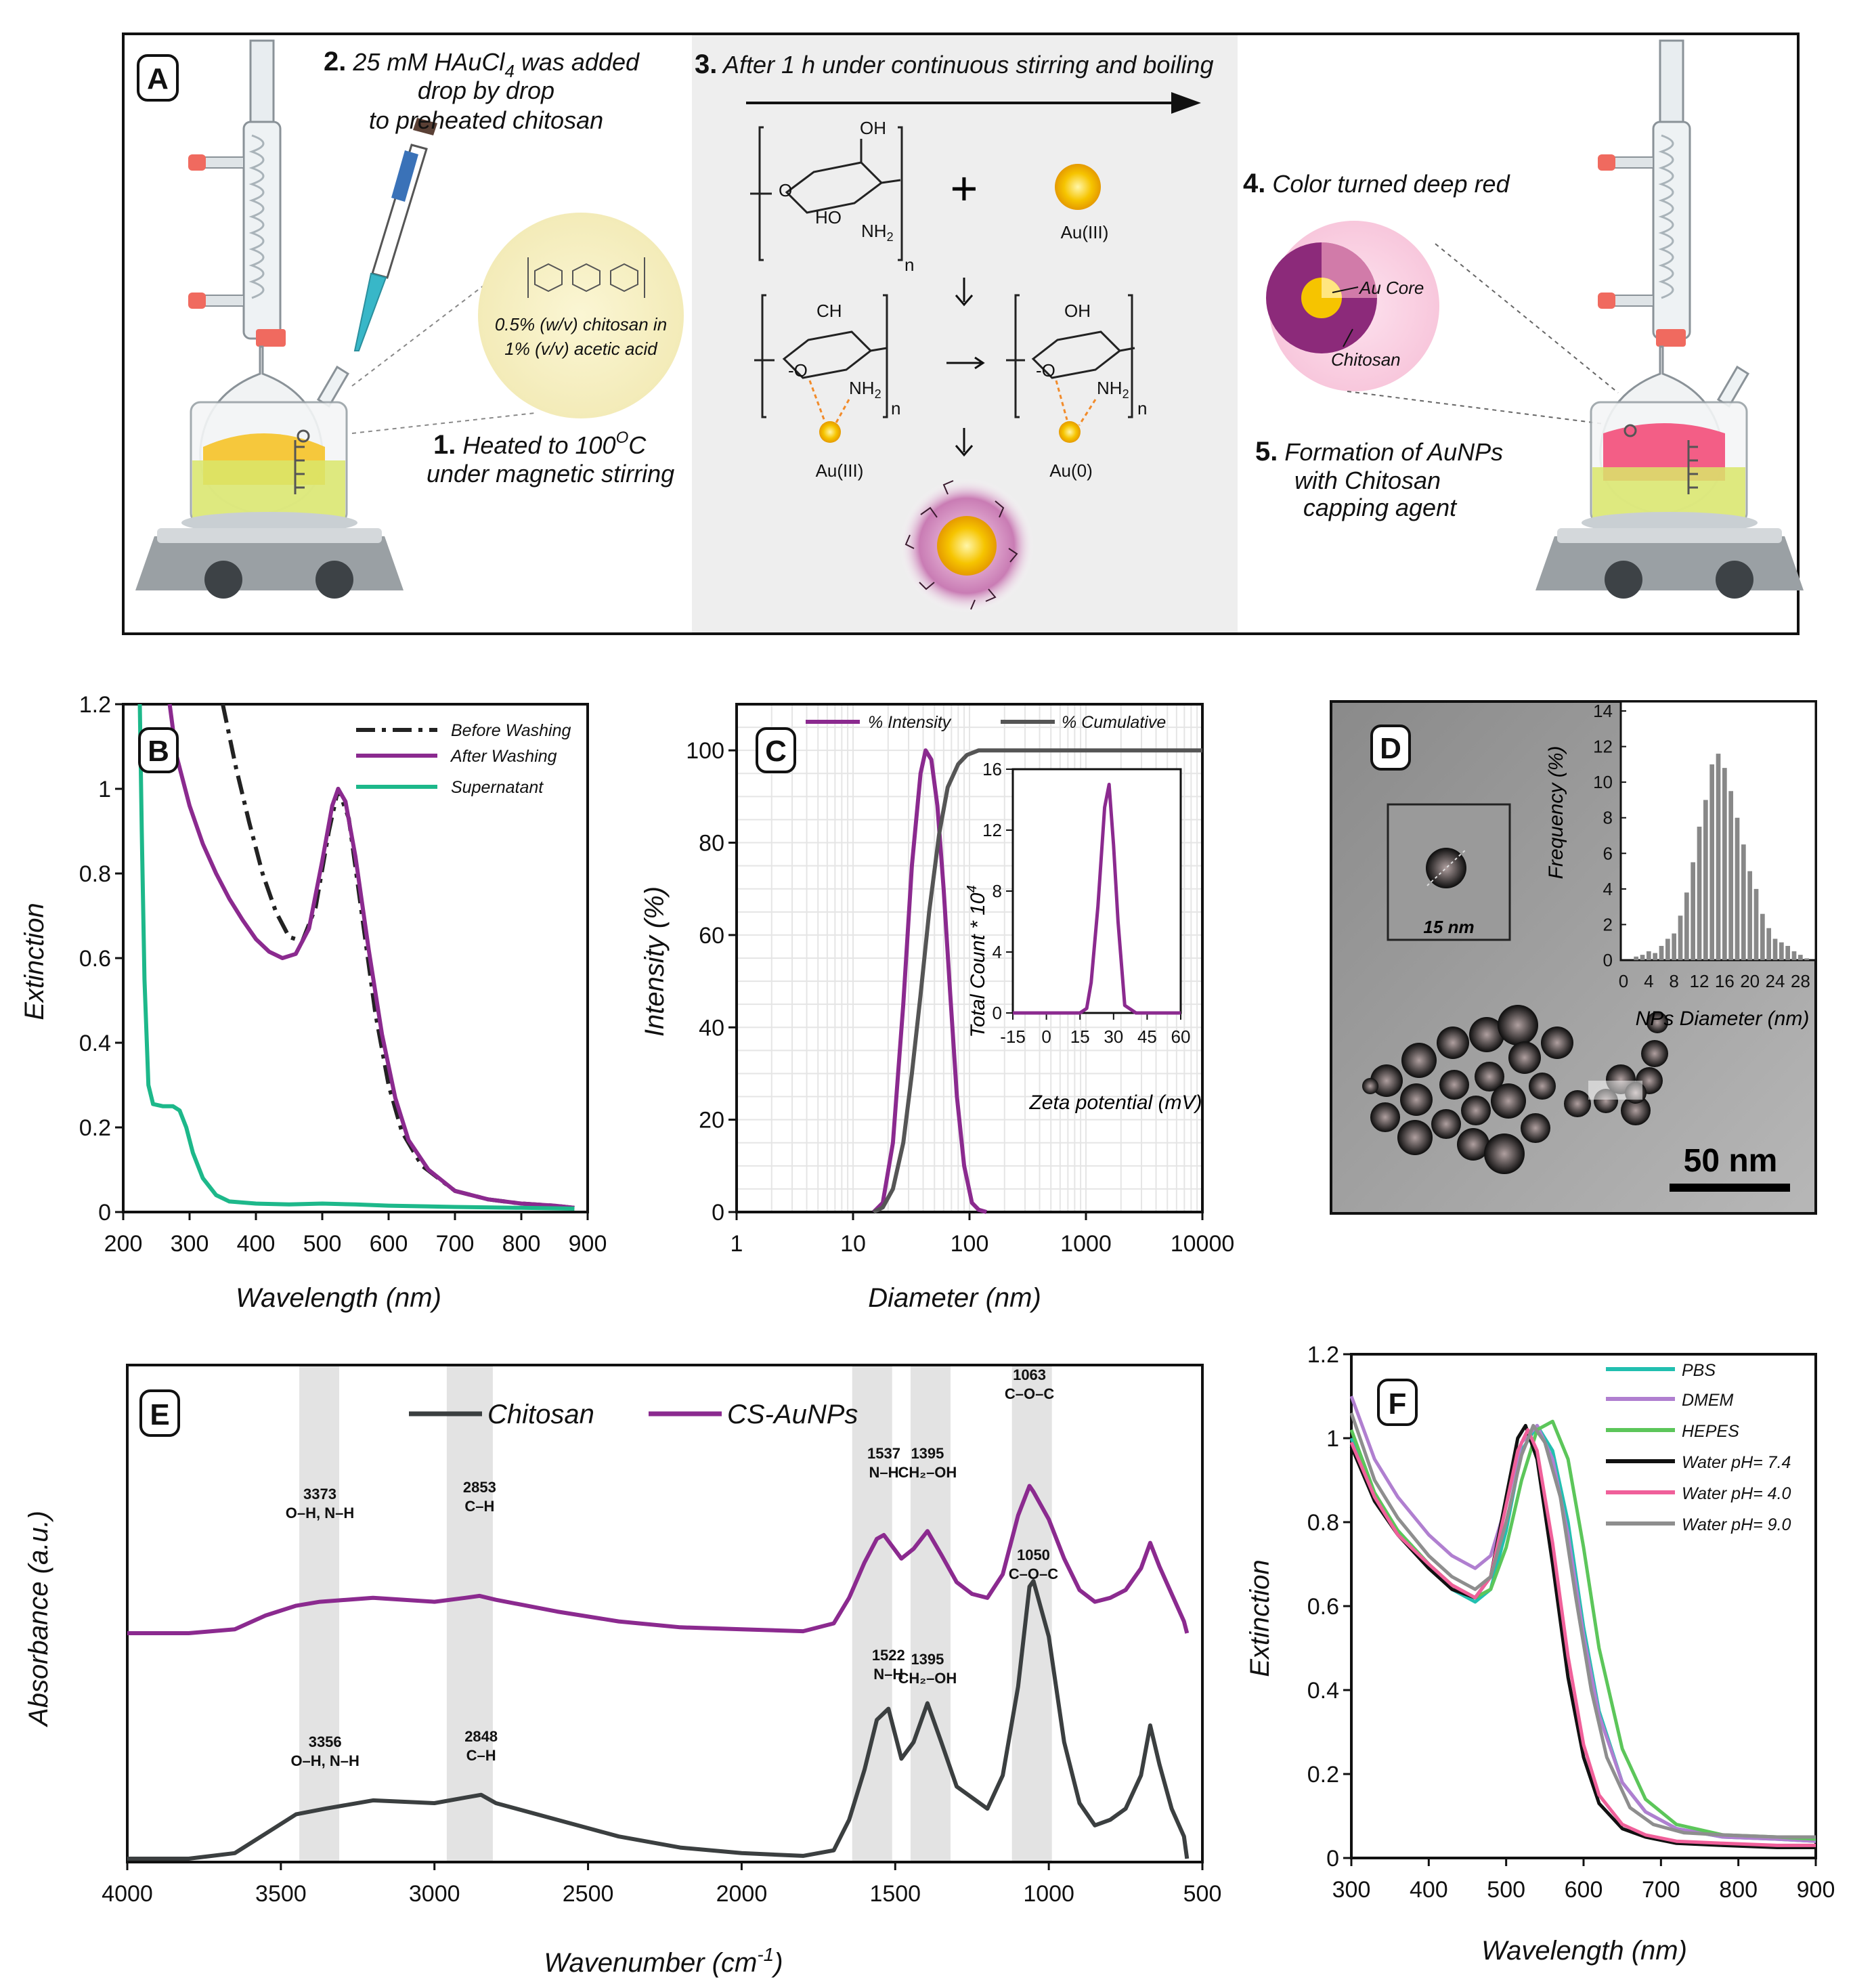 The height and width of the screenshot is (1988, 1874). Describe the element at coordinates (884, 1472) in the screenshot. I see `peak-label-bond: N–H` at that location.